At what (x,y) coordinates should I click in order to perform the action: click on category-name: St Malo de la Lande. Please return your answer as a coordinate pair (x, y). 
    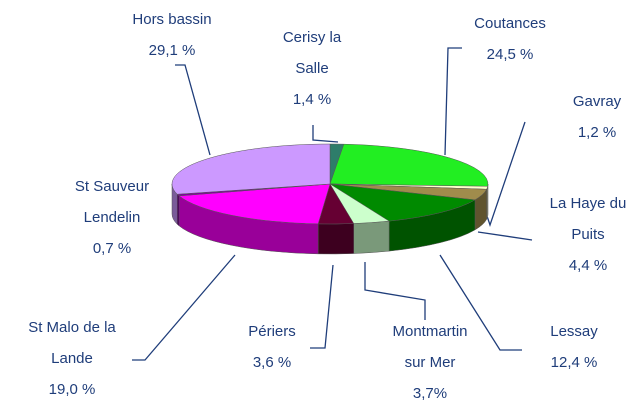
    Looking at the image, I should click on (72, 343).